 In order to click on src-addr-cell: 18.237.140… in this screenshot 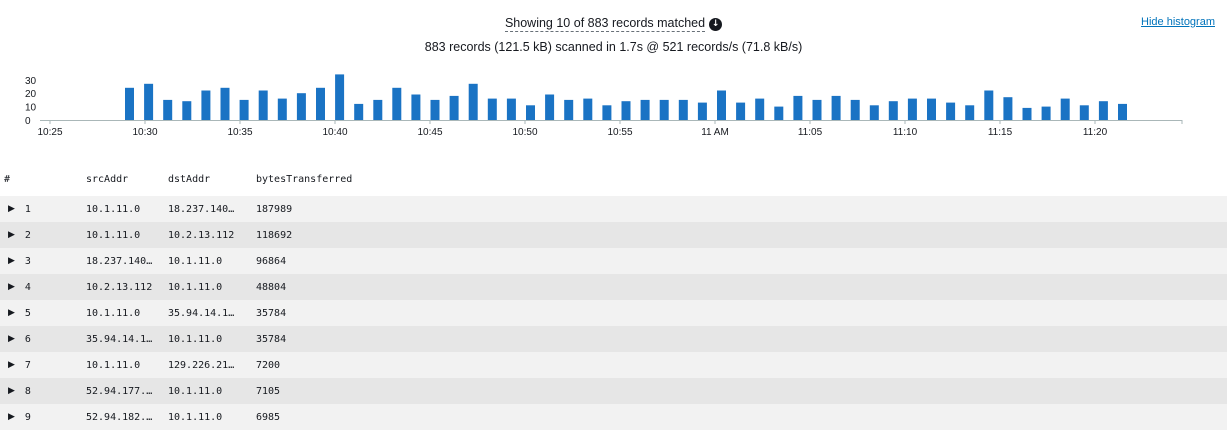, I will do `click(119, 261)`.